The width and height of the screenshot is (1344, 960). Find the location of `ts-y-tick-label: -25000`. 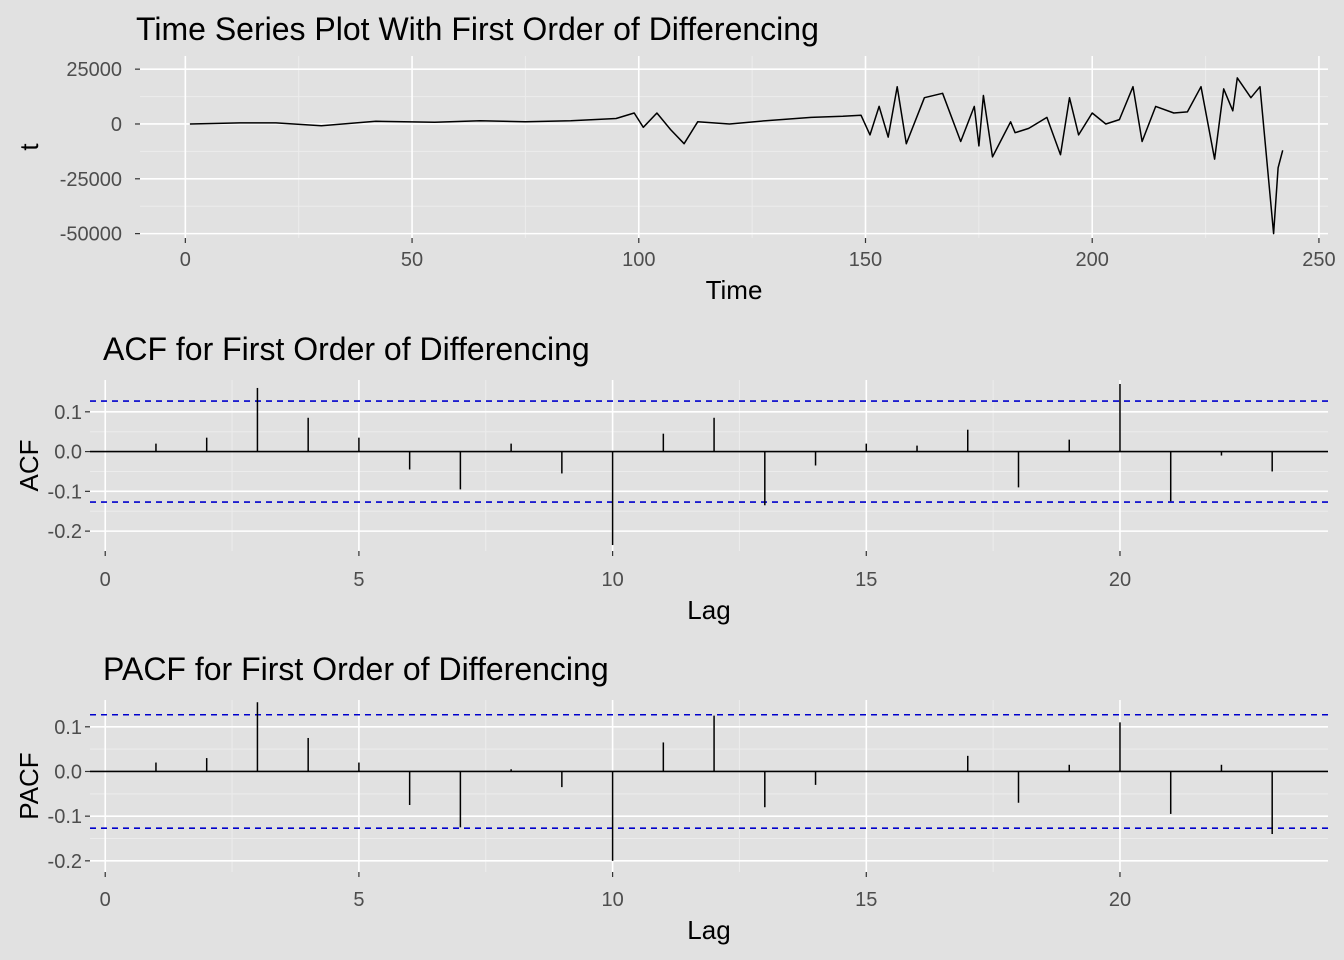

ts-y-tick-label: -25000 is located at coordinates (91, 180).